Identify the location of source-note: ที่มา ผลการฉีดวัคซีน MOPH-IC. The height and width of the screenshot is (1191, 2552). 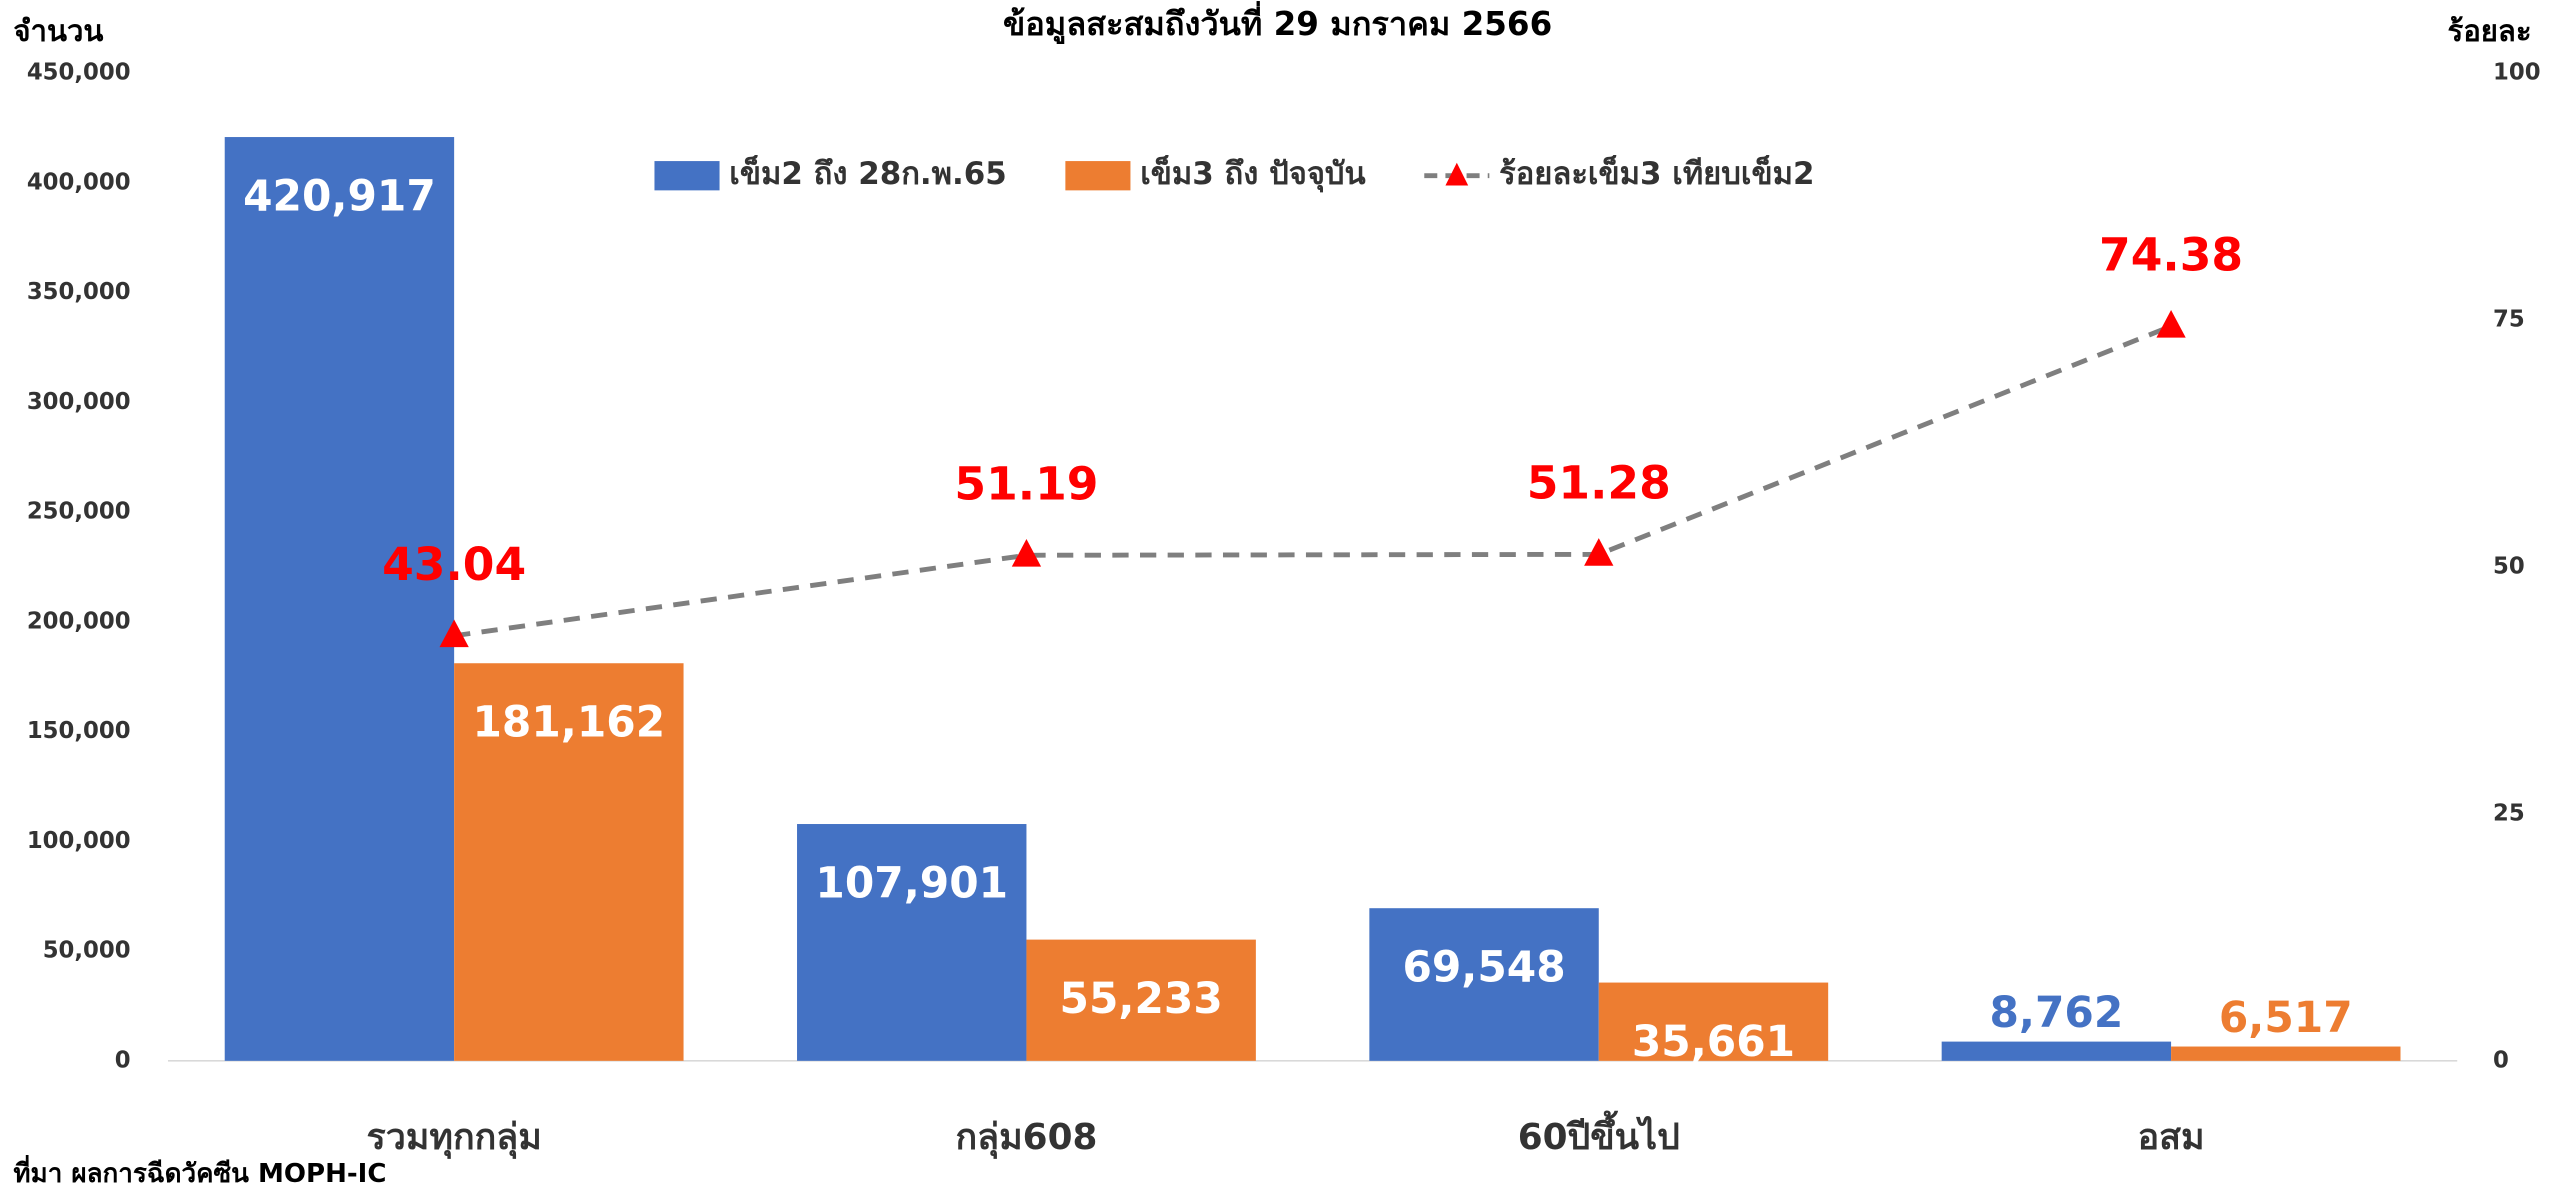
(199, 1171).